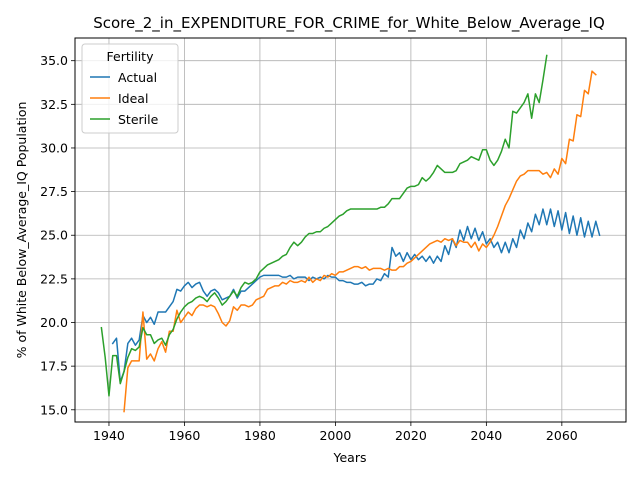 The image size is (640, 480). Describe the element at coordinates (109, 435) in the screenshot. I see `x-tick-label: 1940` at that location.